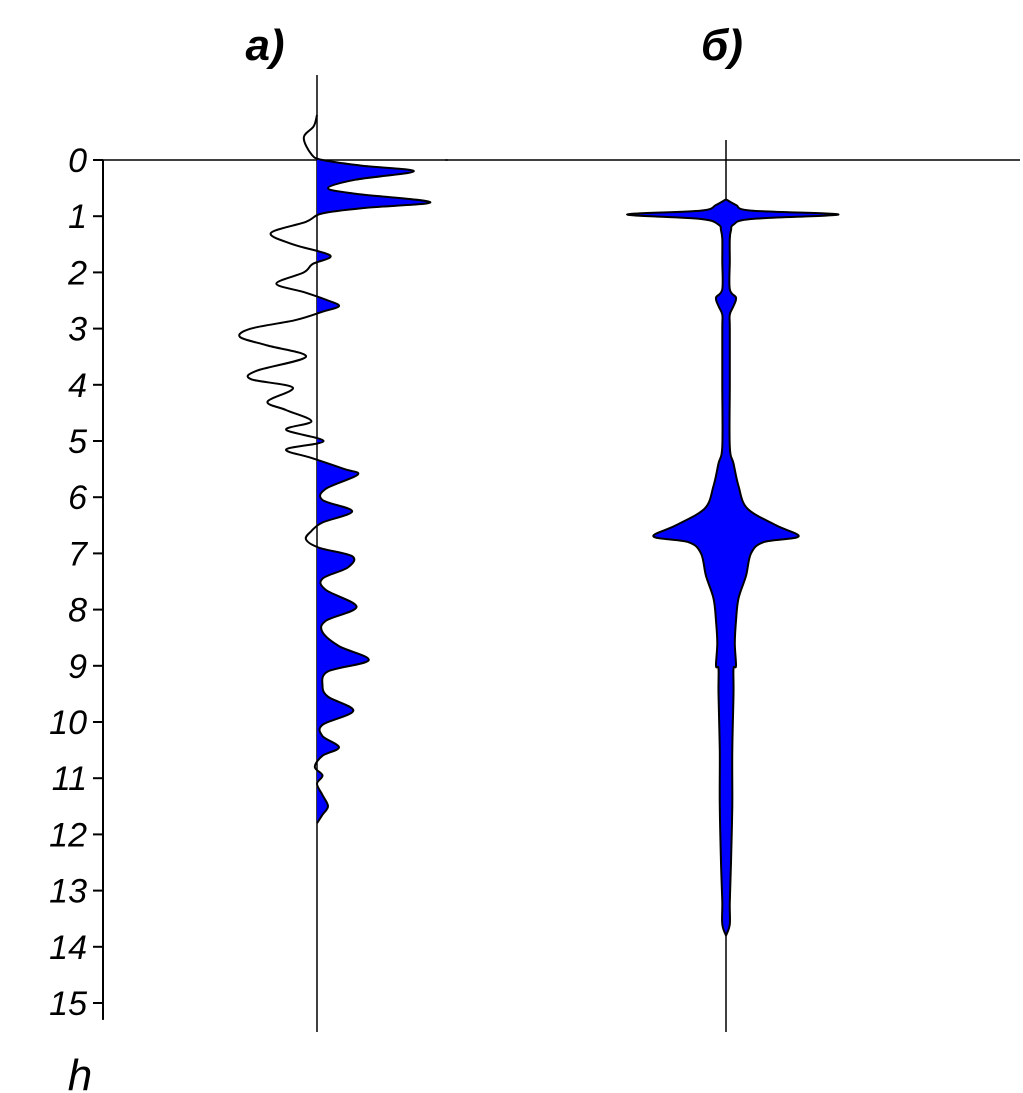 This screenshot has width=1023, height=1093. I want to click on y-tick-label: 8, so click(77, 611).